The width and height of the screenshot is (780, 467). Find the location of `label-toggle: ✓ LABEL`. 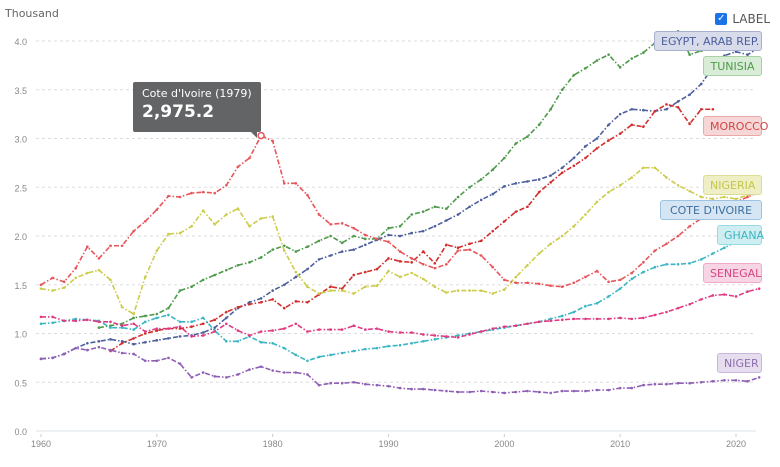

label-toggle: ✓ LABEL is located at coordinates (742, 19).